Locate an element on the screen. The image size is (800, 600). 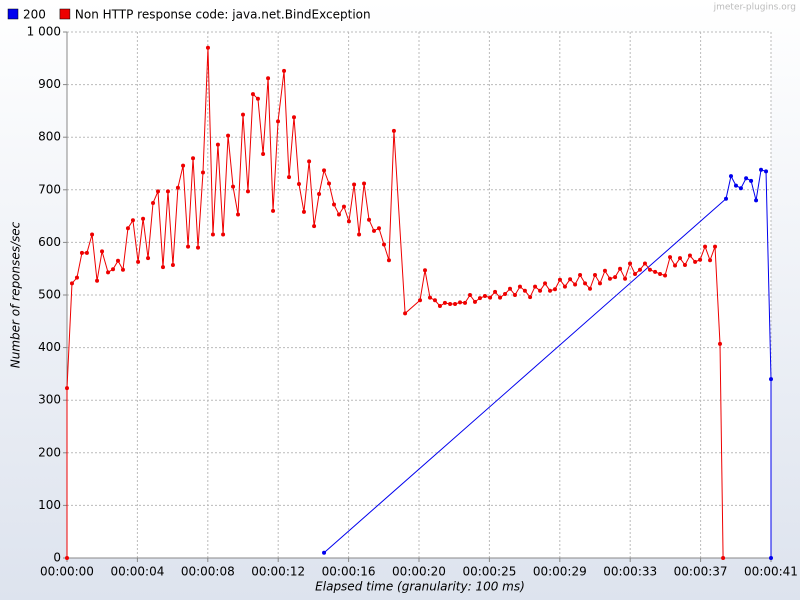
x-tick-label: 00:00:29 is located at coordinates (560, 572).